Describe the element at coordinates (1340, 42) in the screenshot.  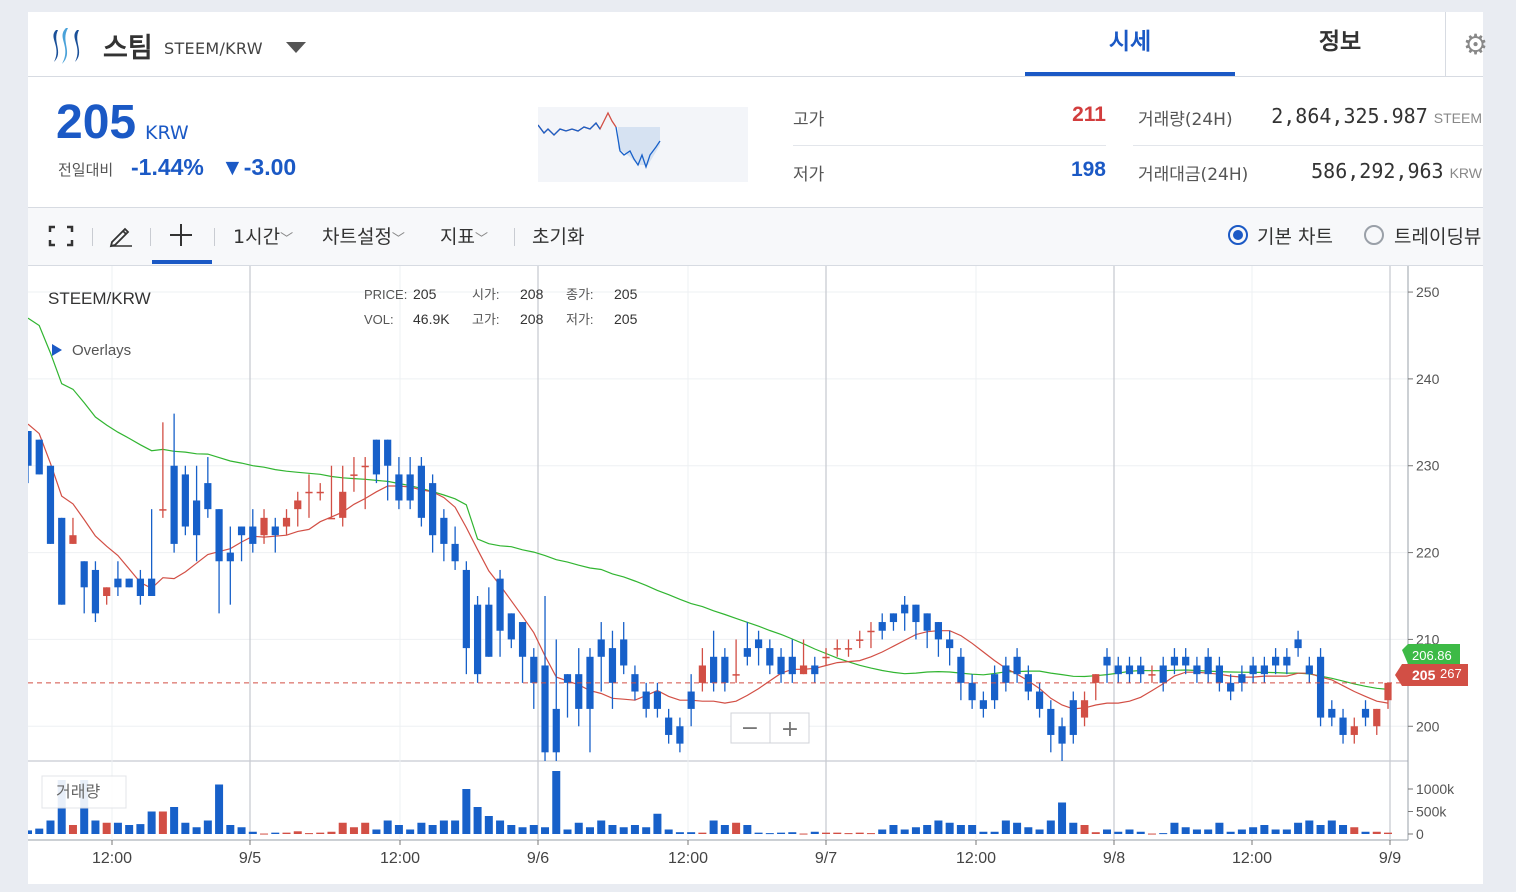
I see `tab-info: 정보` at that location.